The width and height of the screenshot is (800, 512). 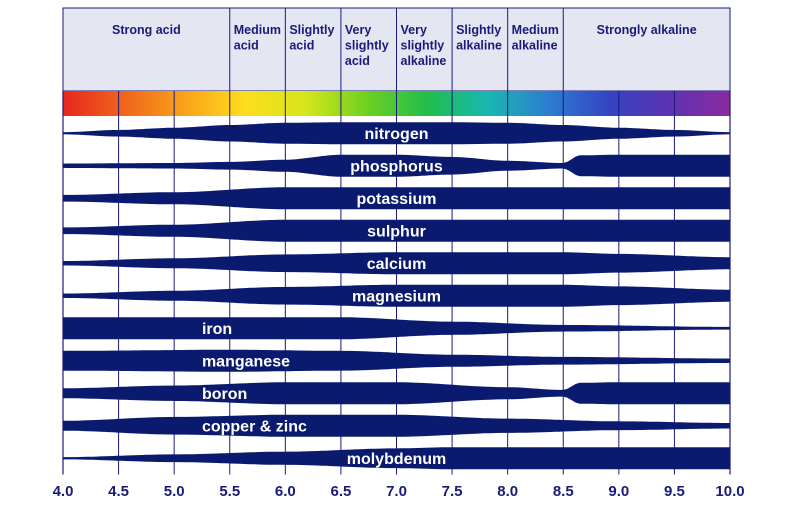 I want to click on band-phosphorus, so click(x=396, y=165).